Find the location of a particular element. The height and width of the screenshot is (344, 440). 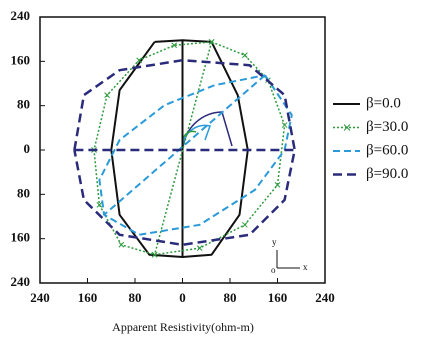

legend-marker is located at coordinates (347, 127).